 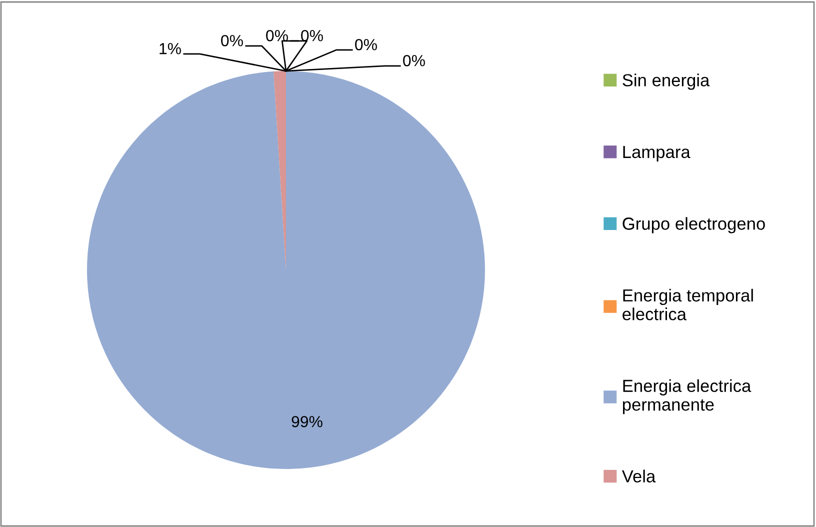 What do you see at coordinates (656, 154) in the screenshot?
I see `legend-label: Lampara` at bounding box center [656, 154].